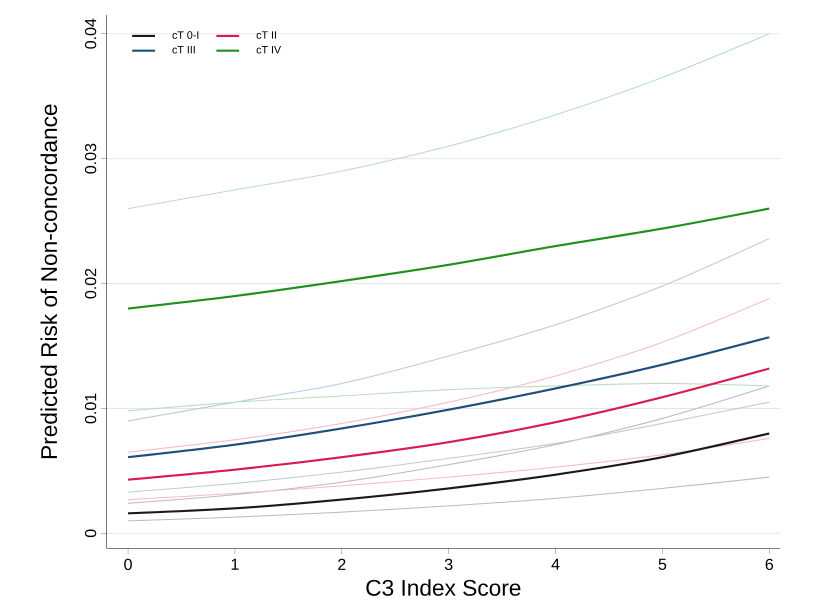 The height and width of the screenshot is (615, 832). I want to click on y-tick-label: 0.03, so click(90, 159).